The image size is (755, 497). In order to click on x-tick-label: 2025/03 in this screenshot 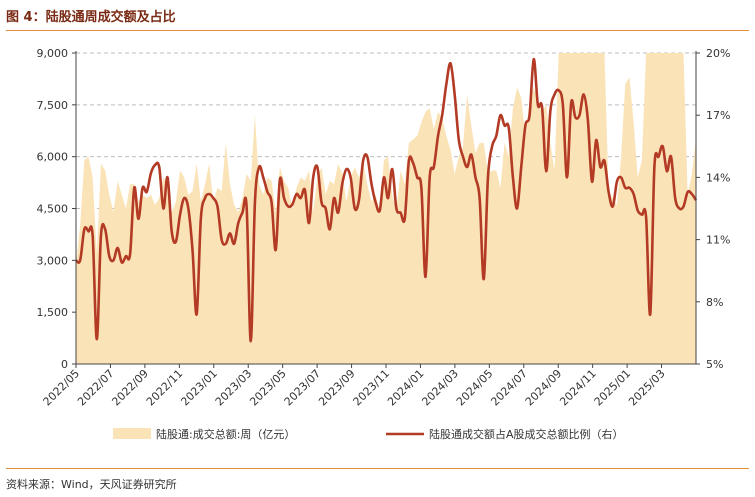, I will do `click(647, 388)`.